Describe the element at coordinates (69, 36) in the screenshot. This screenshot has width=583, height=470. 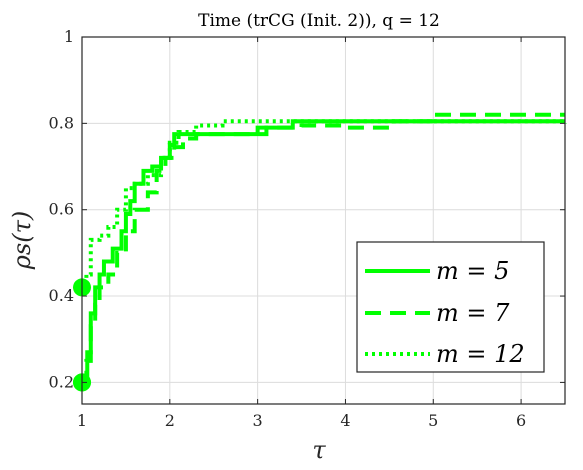
I see `y-tick-label: 1` at that location.